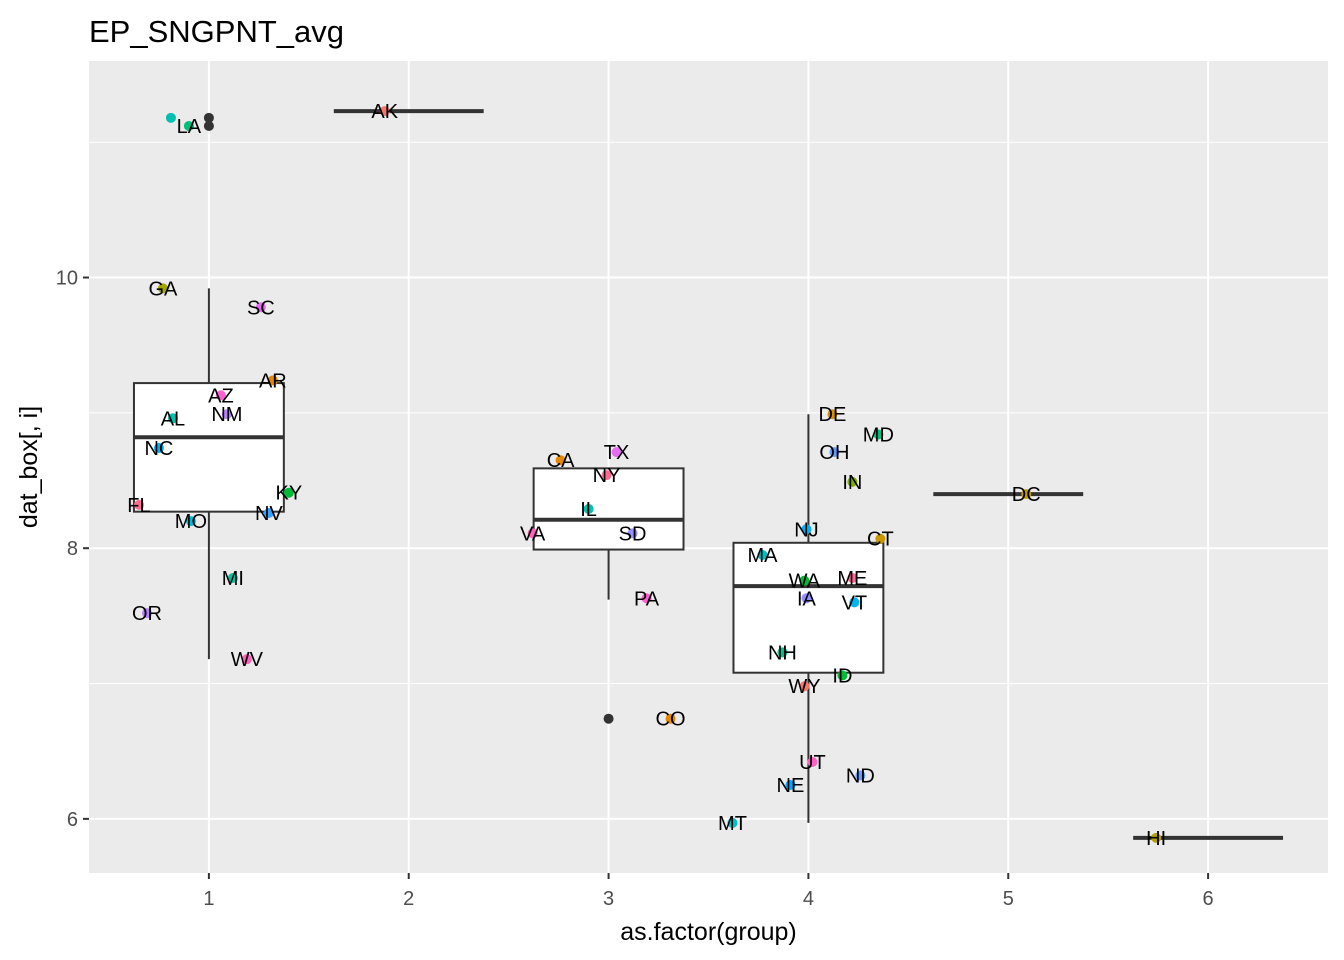 This screenshot has width=1344, height=960. What do you see at coordinates (808, 899) in the screenshot?
I see `x-tick-label: 4` at bounding box center [808, 899].